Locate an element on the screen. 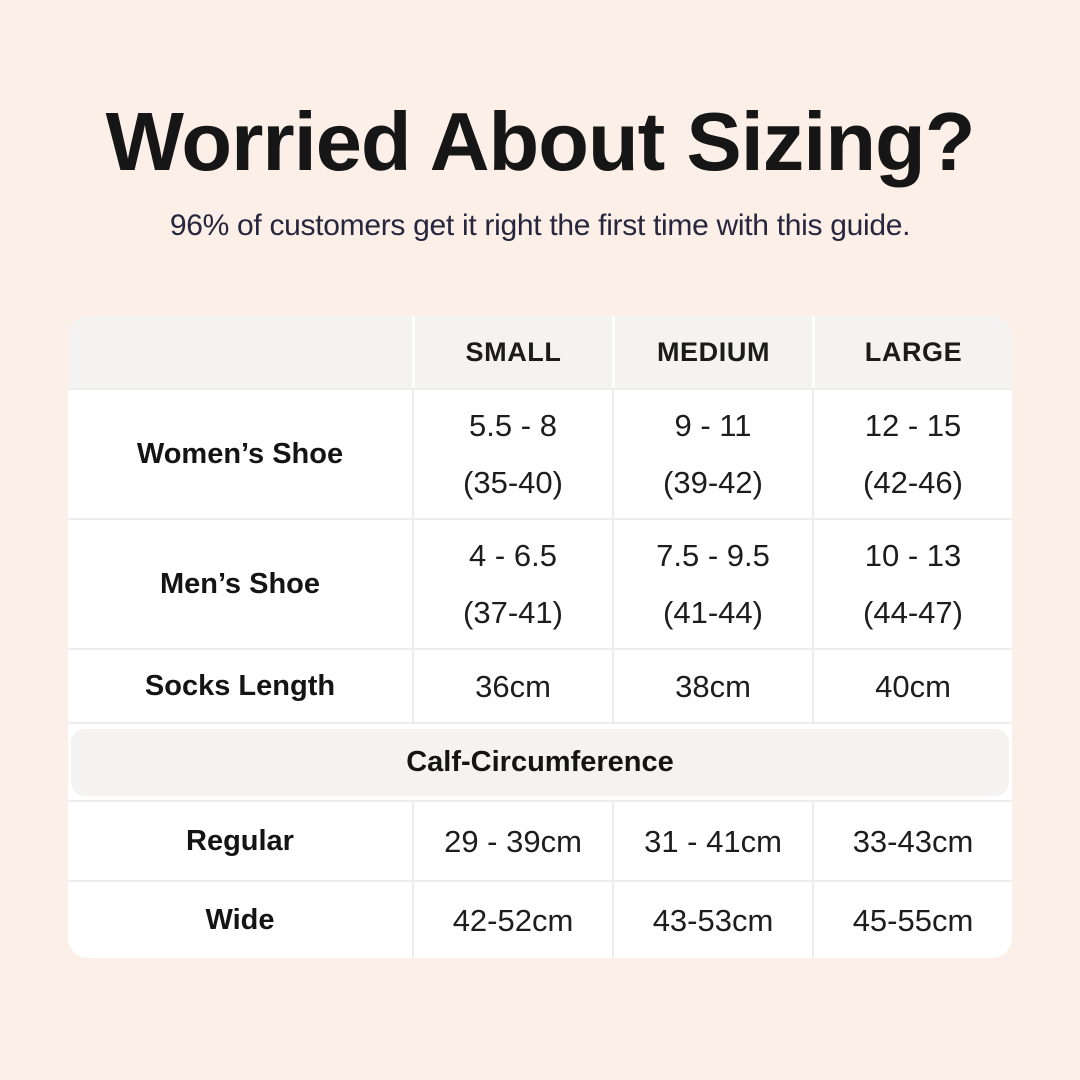 Image resolution: width=1080 pixels, height=1080 pixels. cell-value: 9 - 11 (39-42) is located at coordinates (712, 454).